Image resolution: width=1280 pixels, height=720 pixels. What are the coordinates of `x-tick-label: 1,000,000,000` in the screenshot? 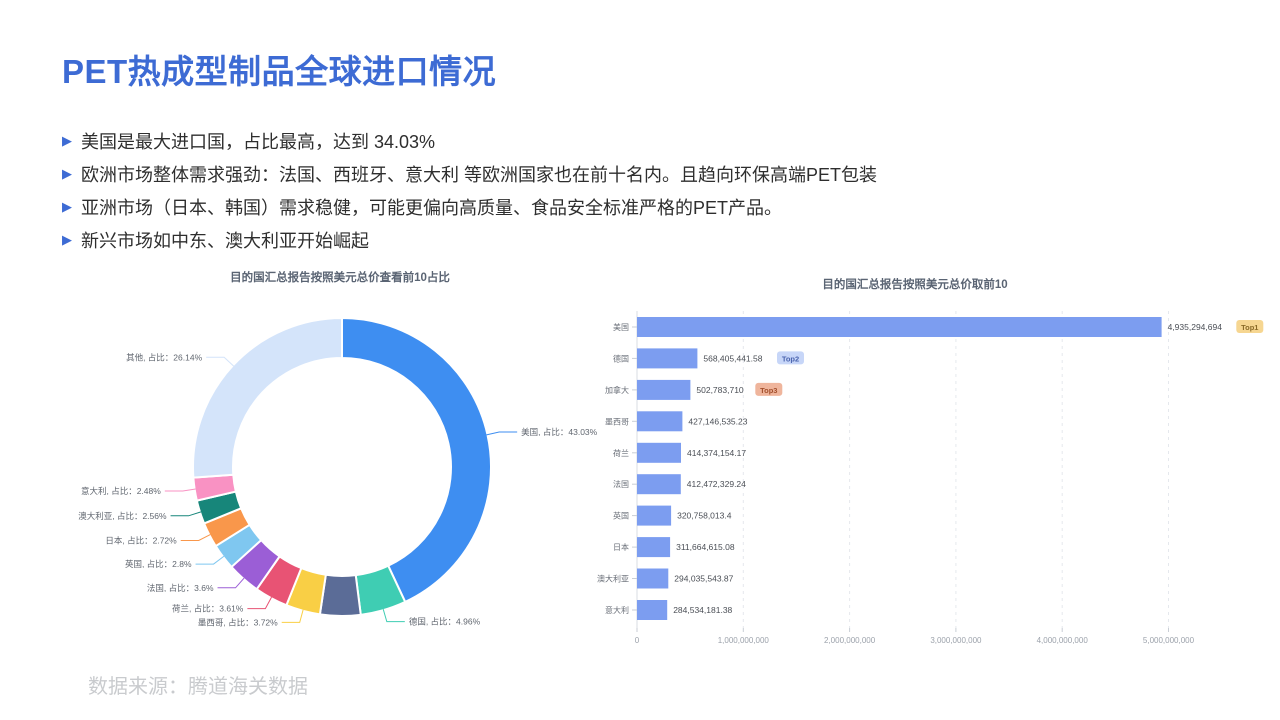 It's located at (744, 640).